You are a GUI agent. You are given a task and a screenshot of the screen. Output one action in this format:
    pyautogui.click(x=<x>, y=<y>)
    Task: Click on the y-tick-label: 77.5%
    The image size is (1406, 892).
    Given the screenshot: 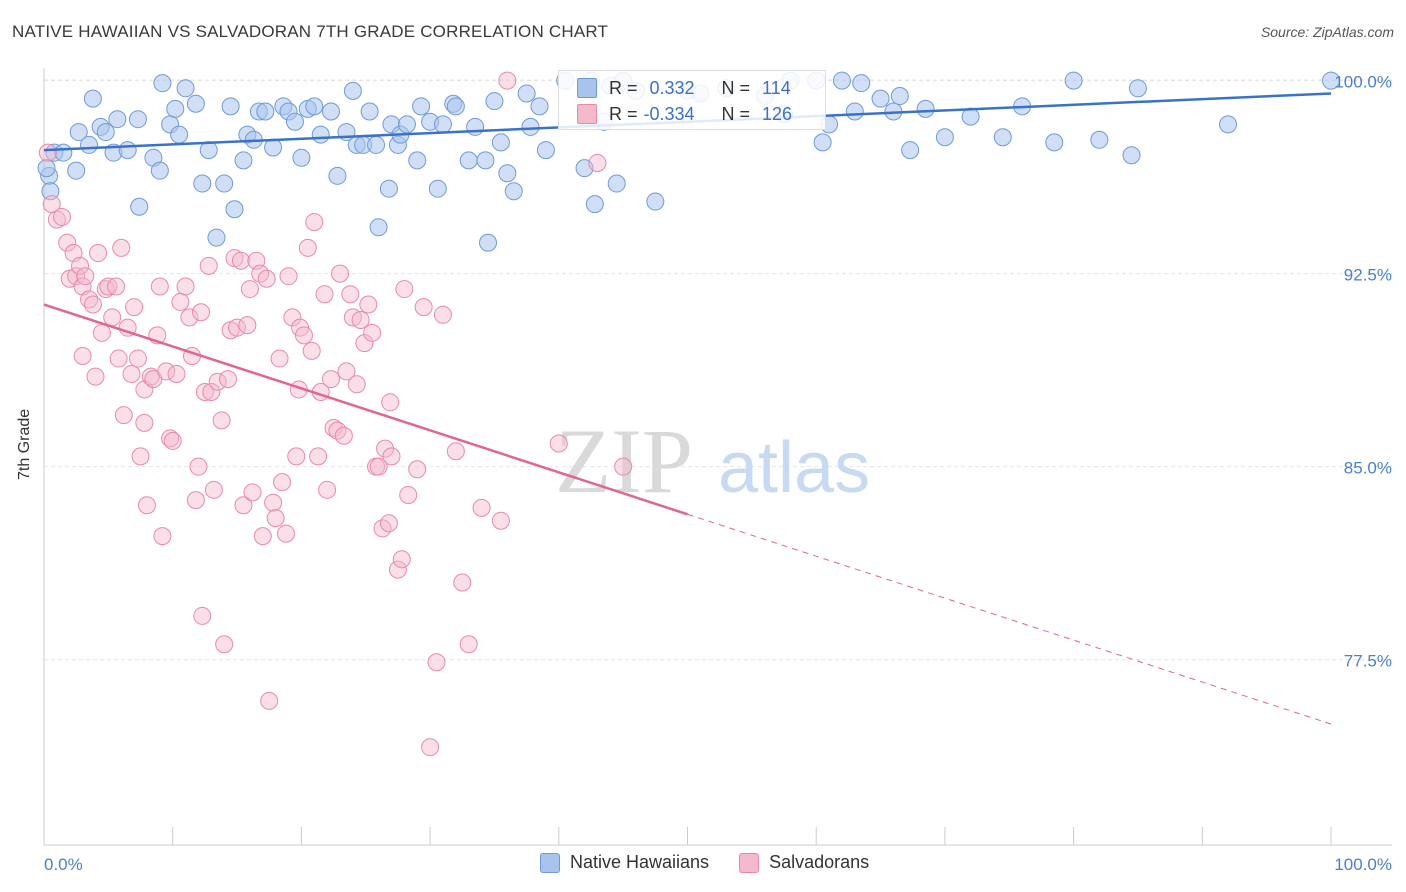 What is the action you would take?
    pyautogui.click(x=1368, y=661)
    